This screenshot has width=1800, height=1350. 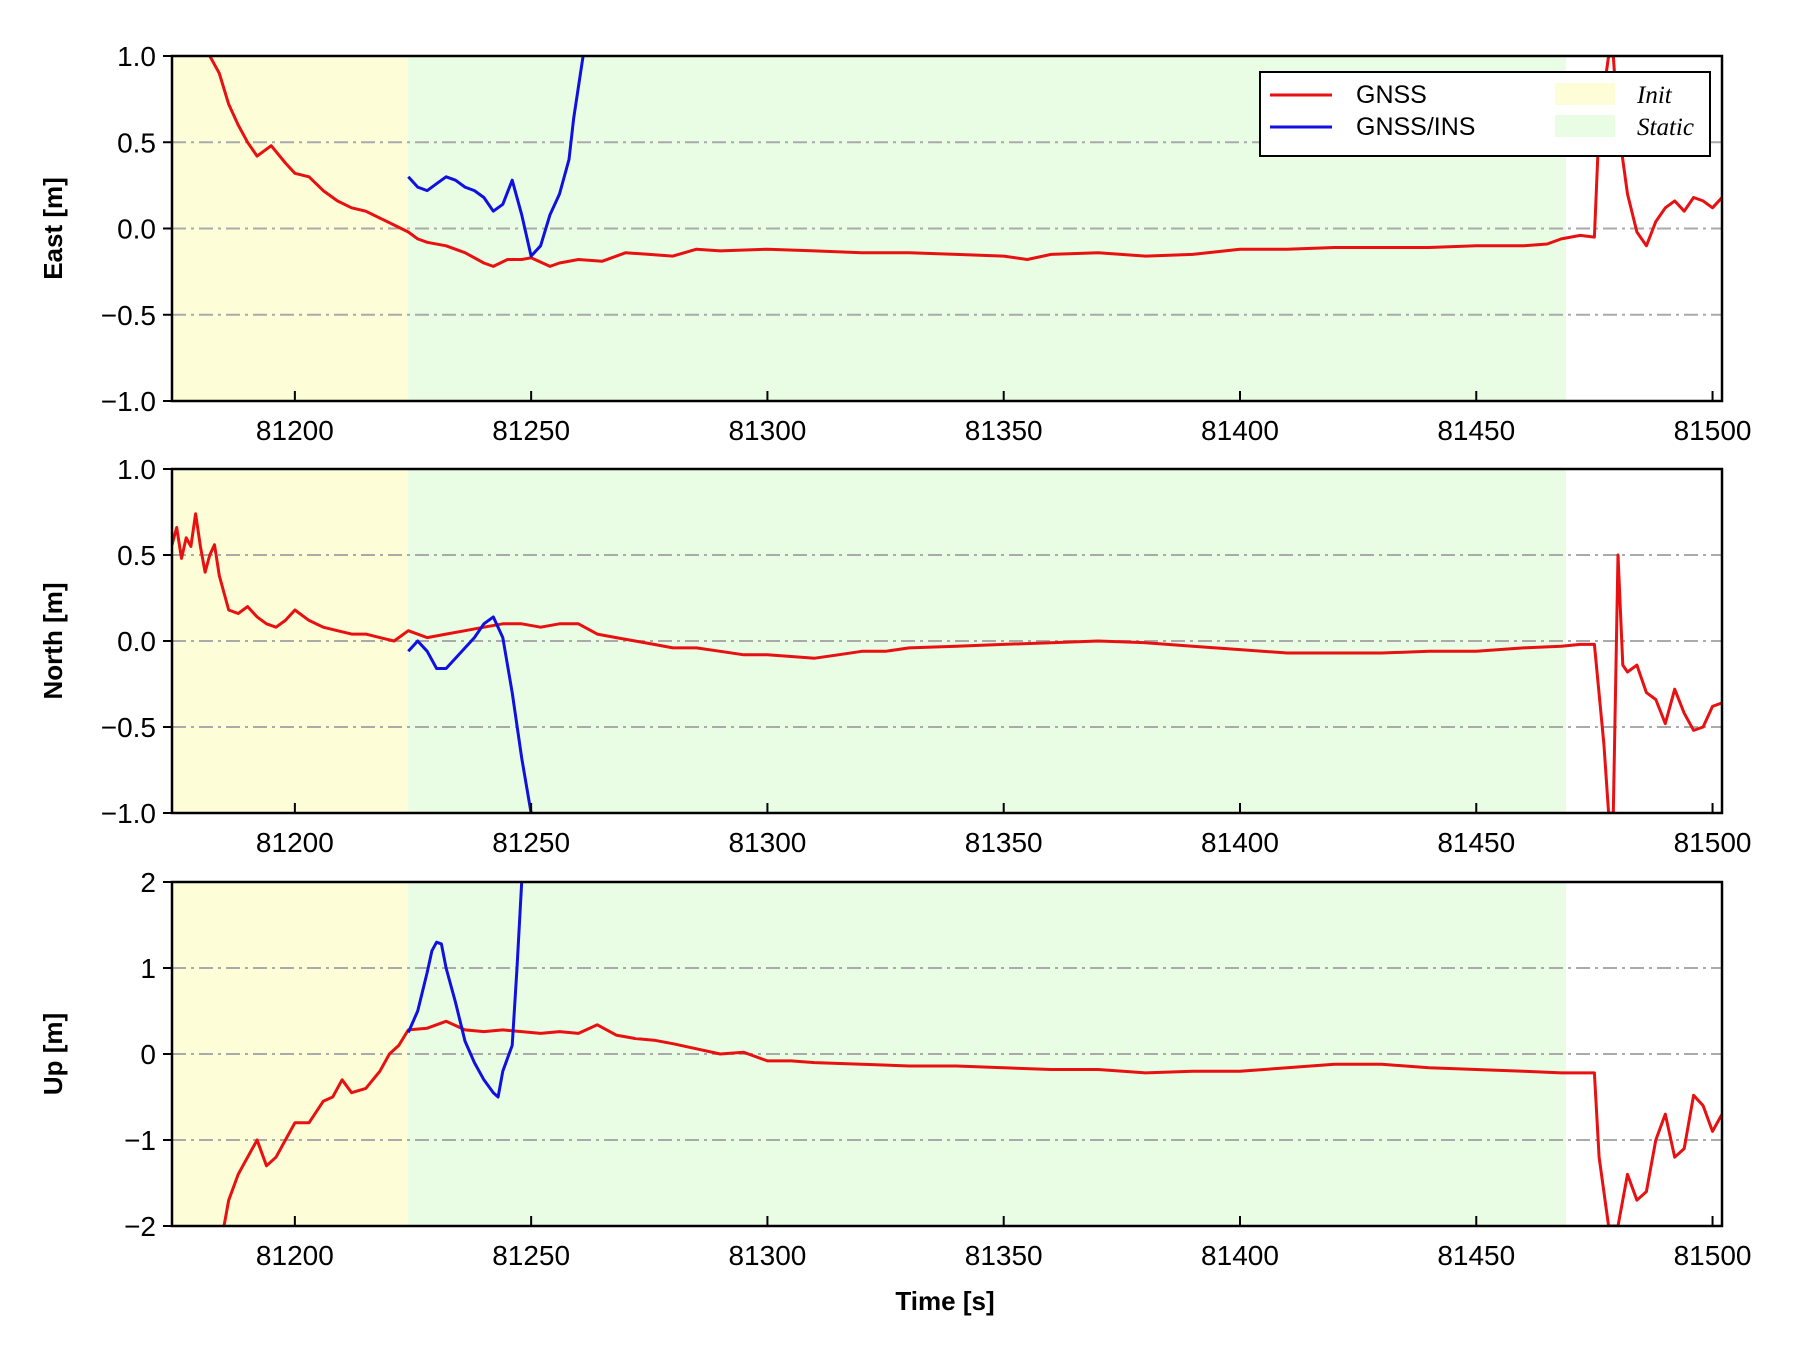 What do you see at coordinates (140, 1226) in the screenshot?
I see `y-tick-label: −2` at bounding box center [140, 1226].